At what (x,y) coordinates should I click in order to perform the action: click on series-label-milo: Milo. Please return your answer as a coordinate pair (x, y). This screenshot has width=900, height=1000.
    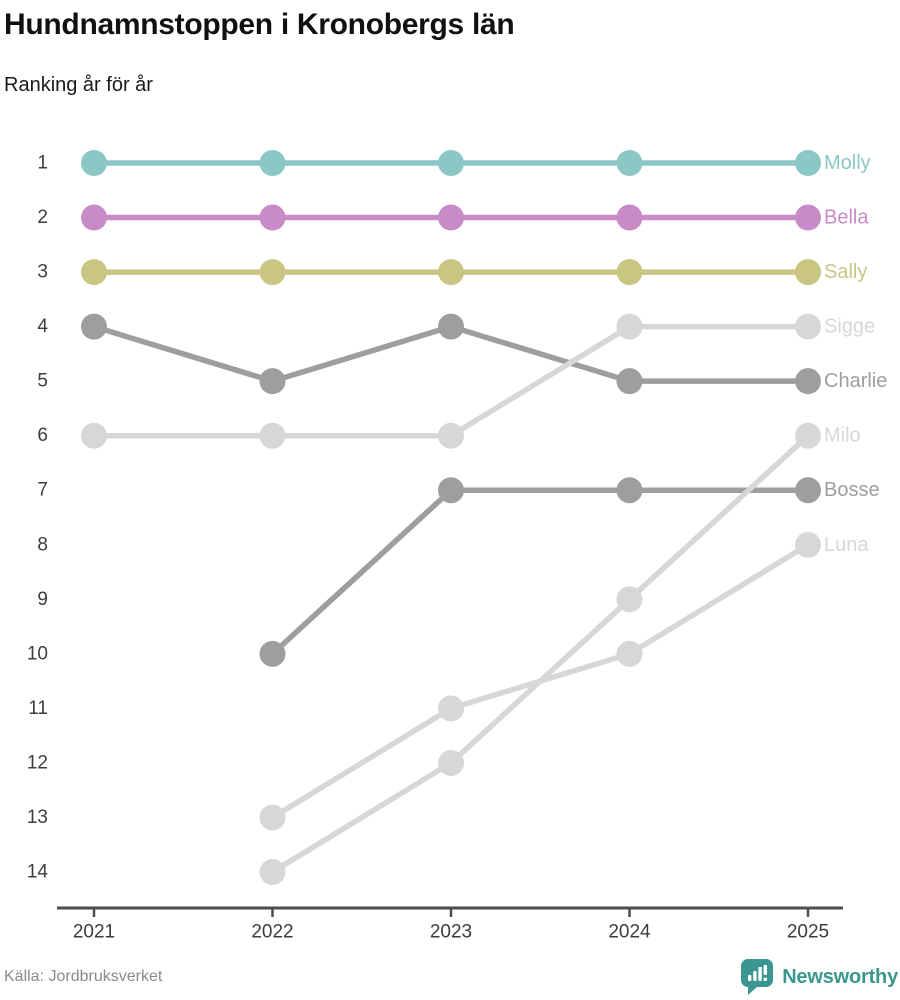
    Looking at the image, I should click on (842, 436).